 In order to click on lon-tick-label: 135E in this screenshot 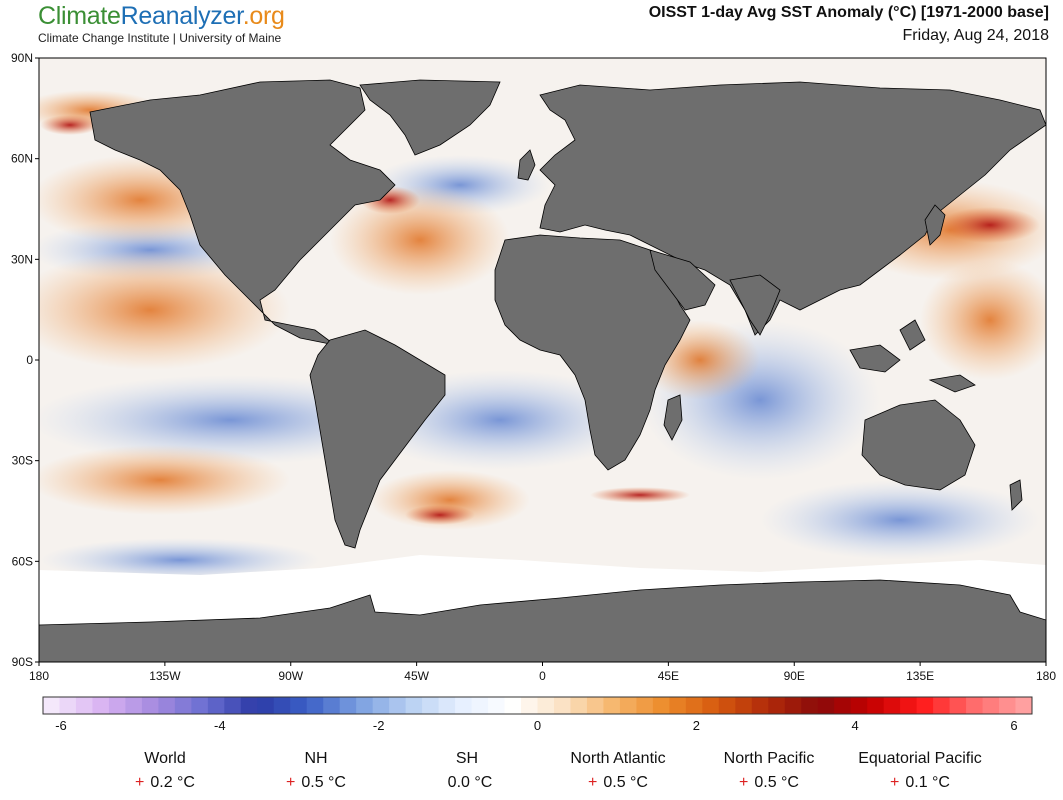, I will do `click(920, 676)`.